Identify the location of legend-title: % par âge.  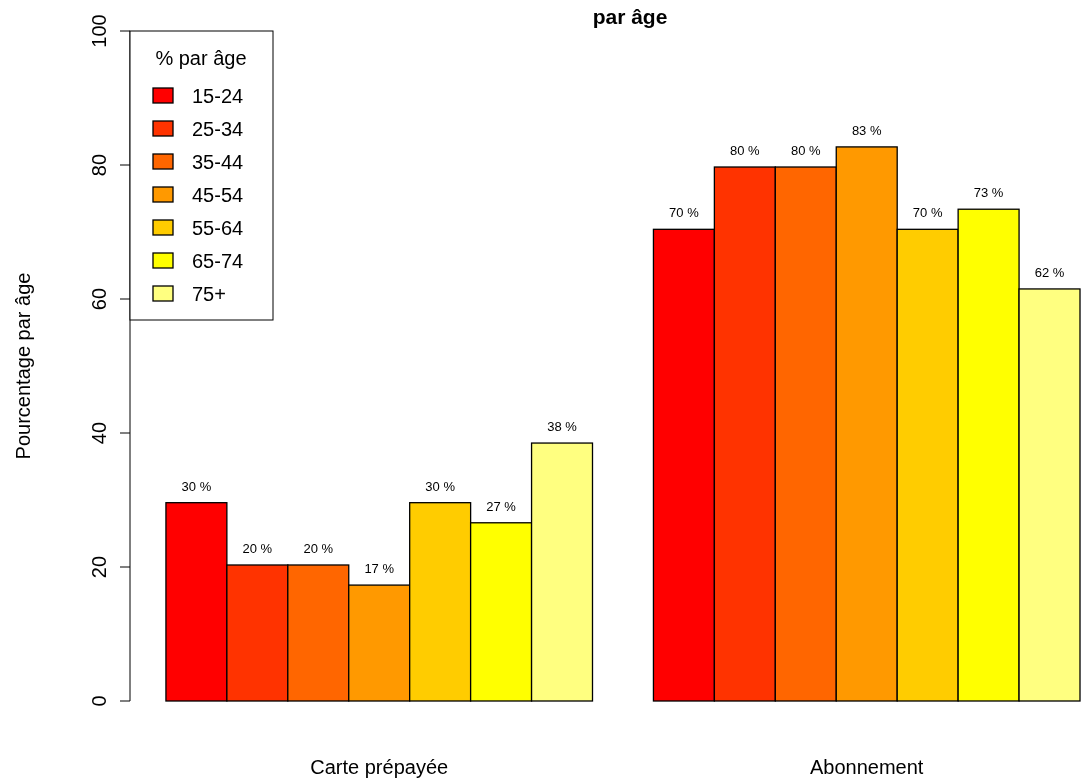
(201, 58).